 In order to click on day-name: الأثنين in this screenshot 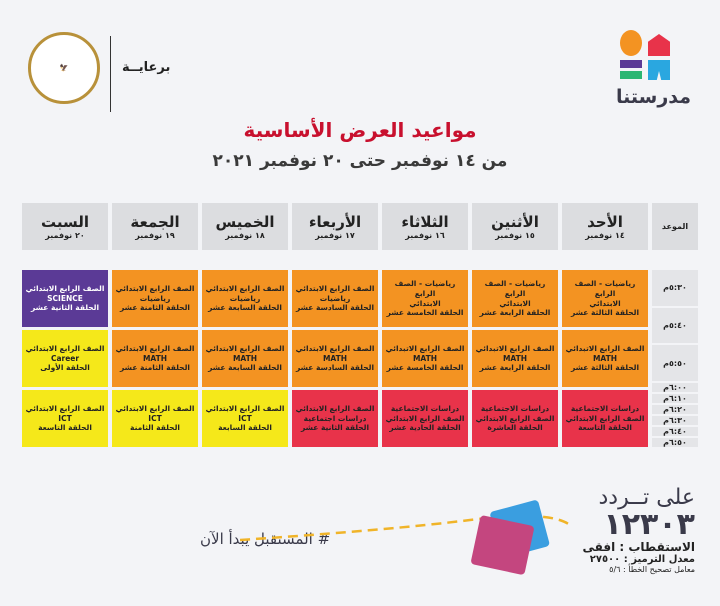, I will do `click(515, 222)`.